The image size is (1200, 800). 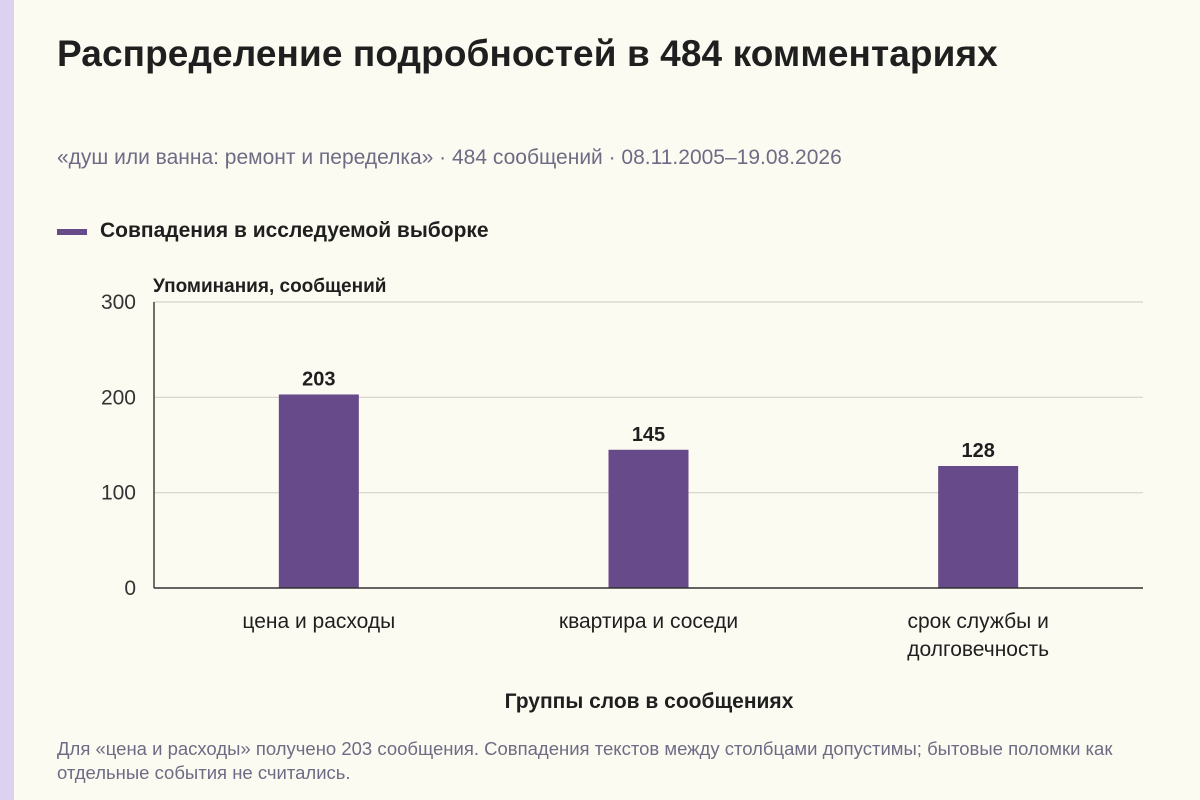 What do you see at coordinates (318, 379) in the screenshot?
I see `bar-value-label: 203` at bounding box center [318, 379].